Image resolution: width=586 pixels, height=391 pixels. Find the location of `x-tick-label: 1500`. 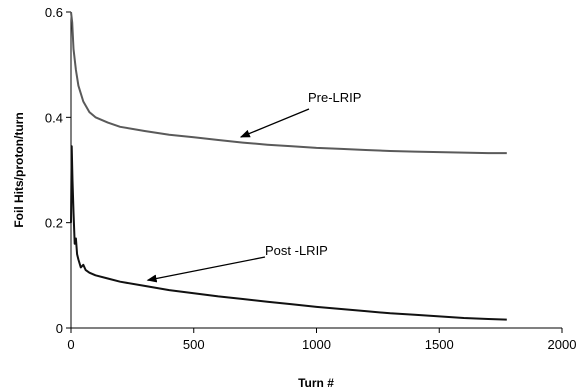

x-tick-label: 1500 is located at coordinates (439, 344).